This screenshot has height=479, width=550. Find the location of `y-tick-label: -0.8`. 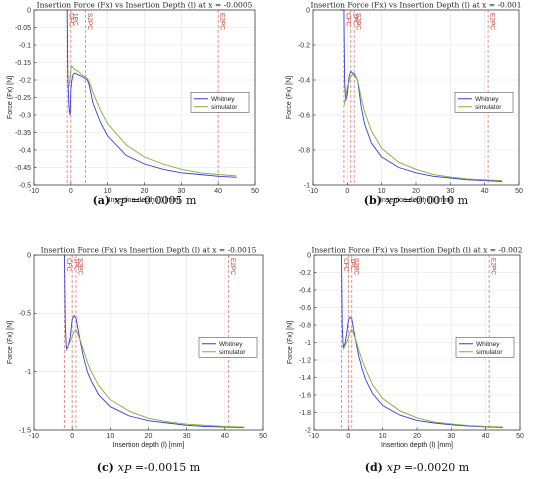

y-tick-label: -0.8 is located at coordinates (304, 150).